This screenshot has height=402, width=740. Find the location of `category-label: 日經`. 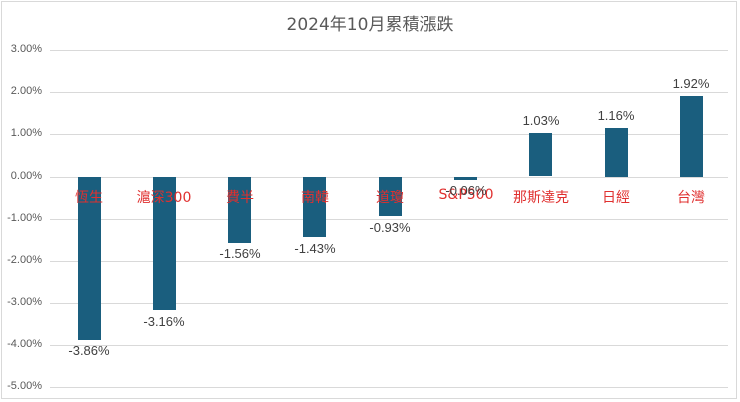

category-label: 日經 is located at coordinates (616, 198).